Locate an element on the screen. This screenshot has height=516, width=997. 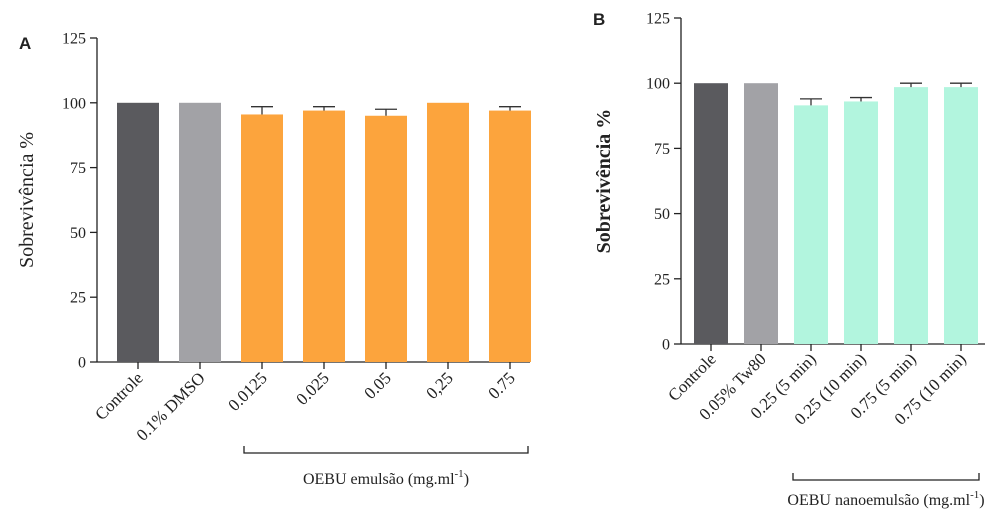
panel-a-y-tick-label: 100 is located at coordinates (74, 103).